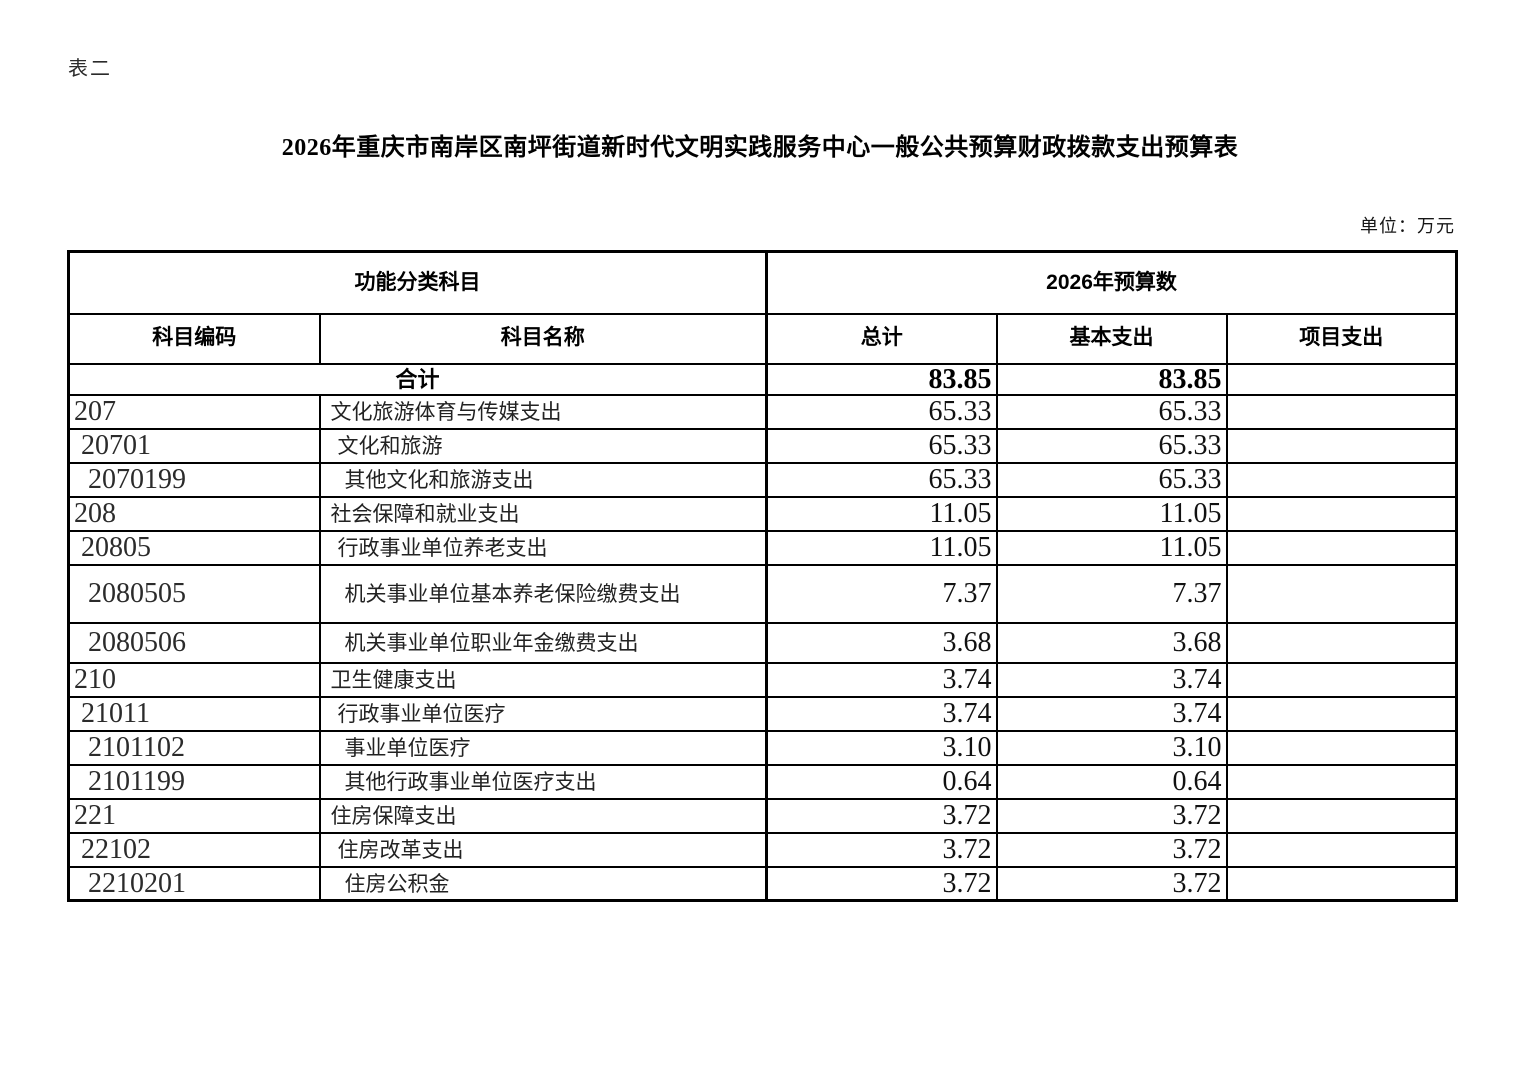  I want to click on table-row: 2101102 事业单位医疗 3.10 3.10, so click(762, 747).